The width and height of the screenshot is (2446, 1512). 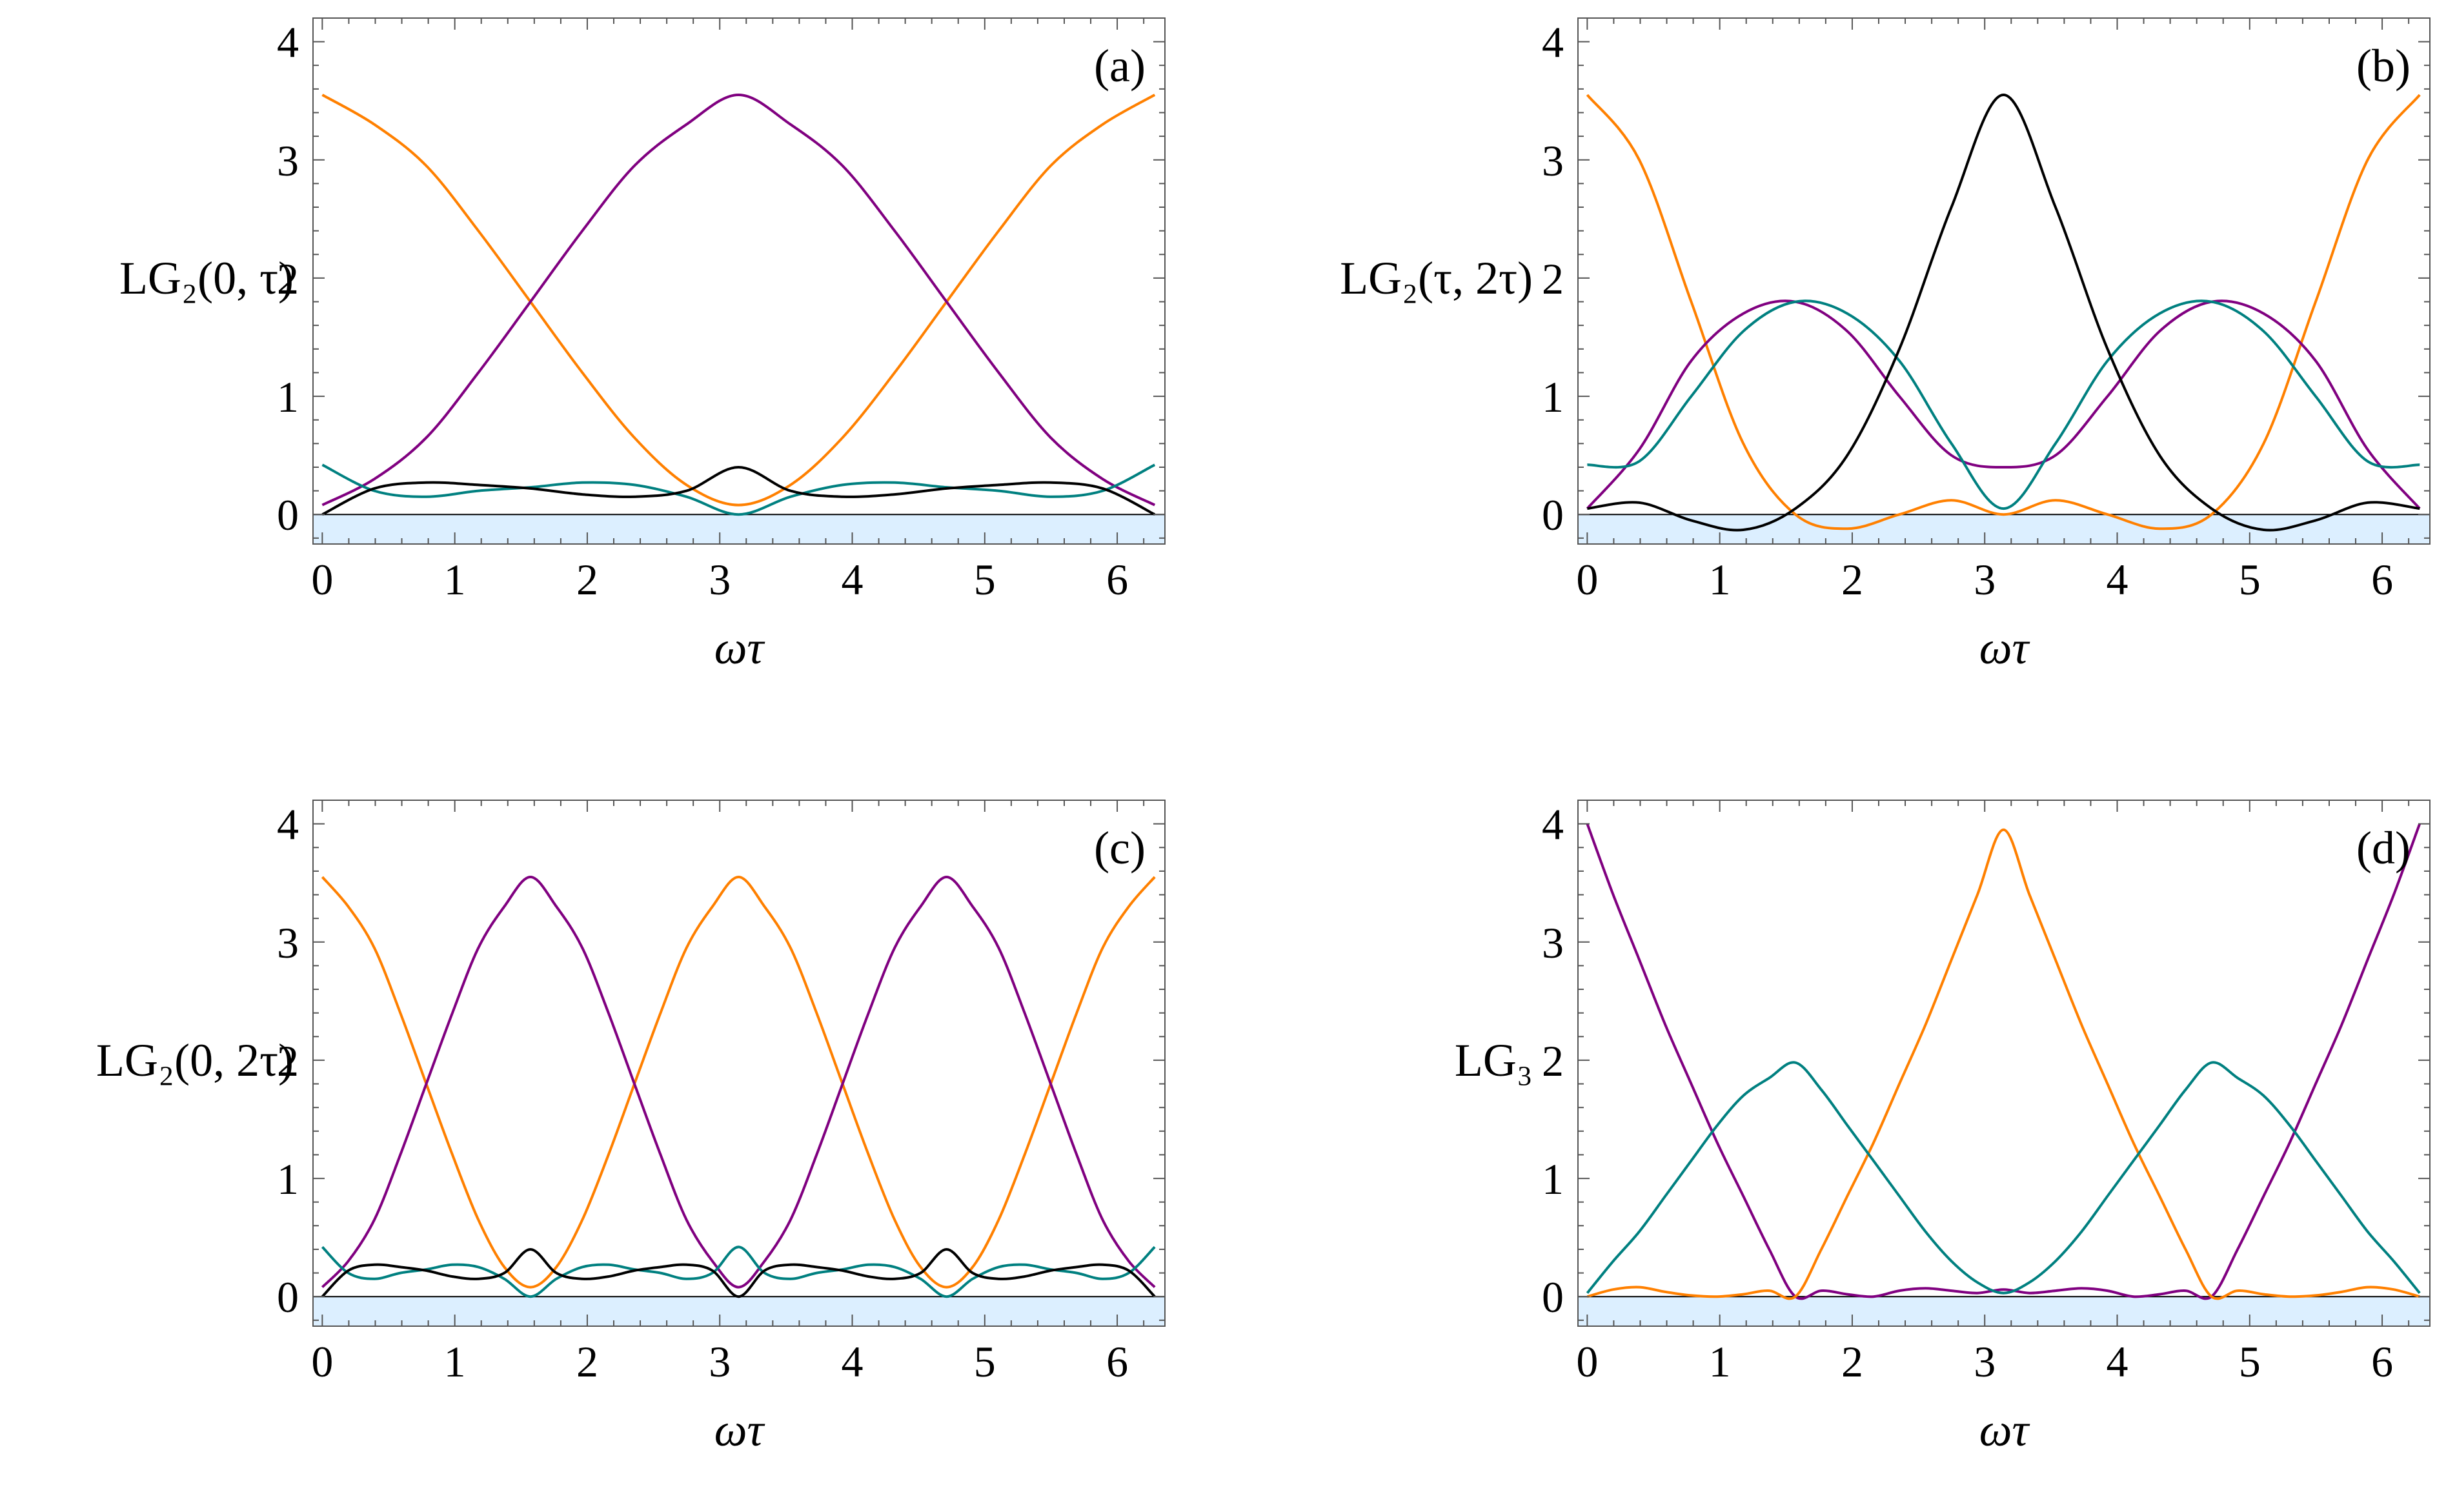 I want to click on panel-label: (b), so click(x=2383, y=66).